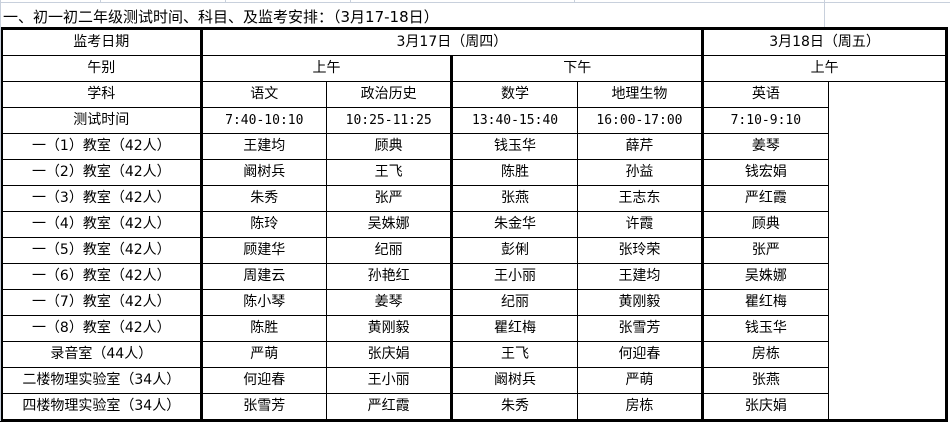  I want to click on table-row: 录音室（44人） 严萌 张庆娟 王飞 何迎春 房栋, so click(474, 354).